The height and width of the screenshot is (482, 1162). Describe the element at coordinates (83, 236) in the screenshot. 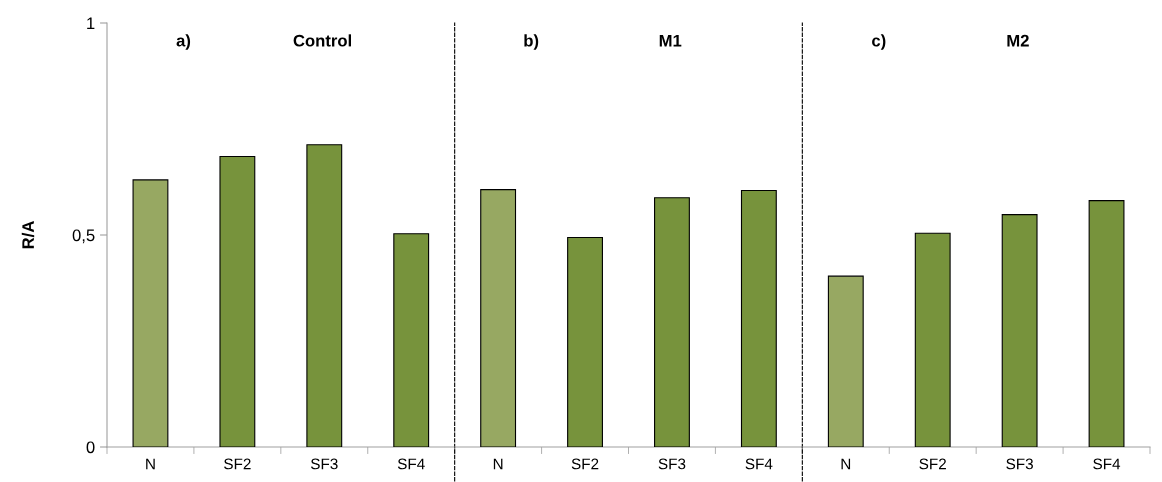

I see `y-tick-label: 0,5` at that location.